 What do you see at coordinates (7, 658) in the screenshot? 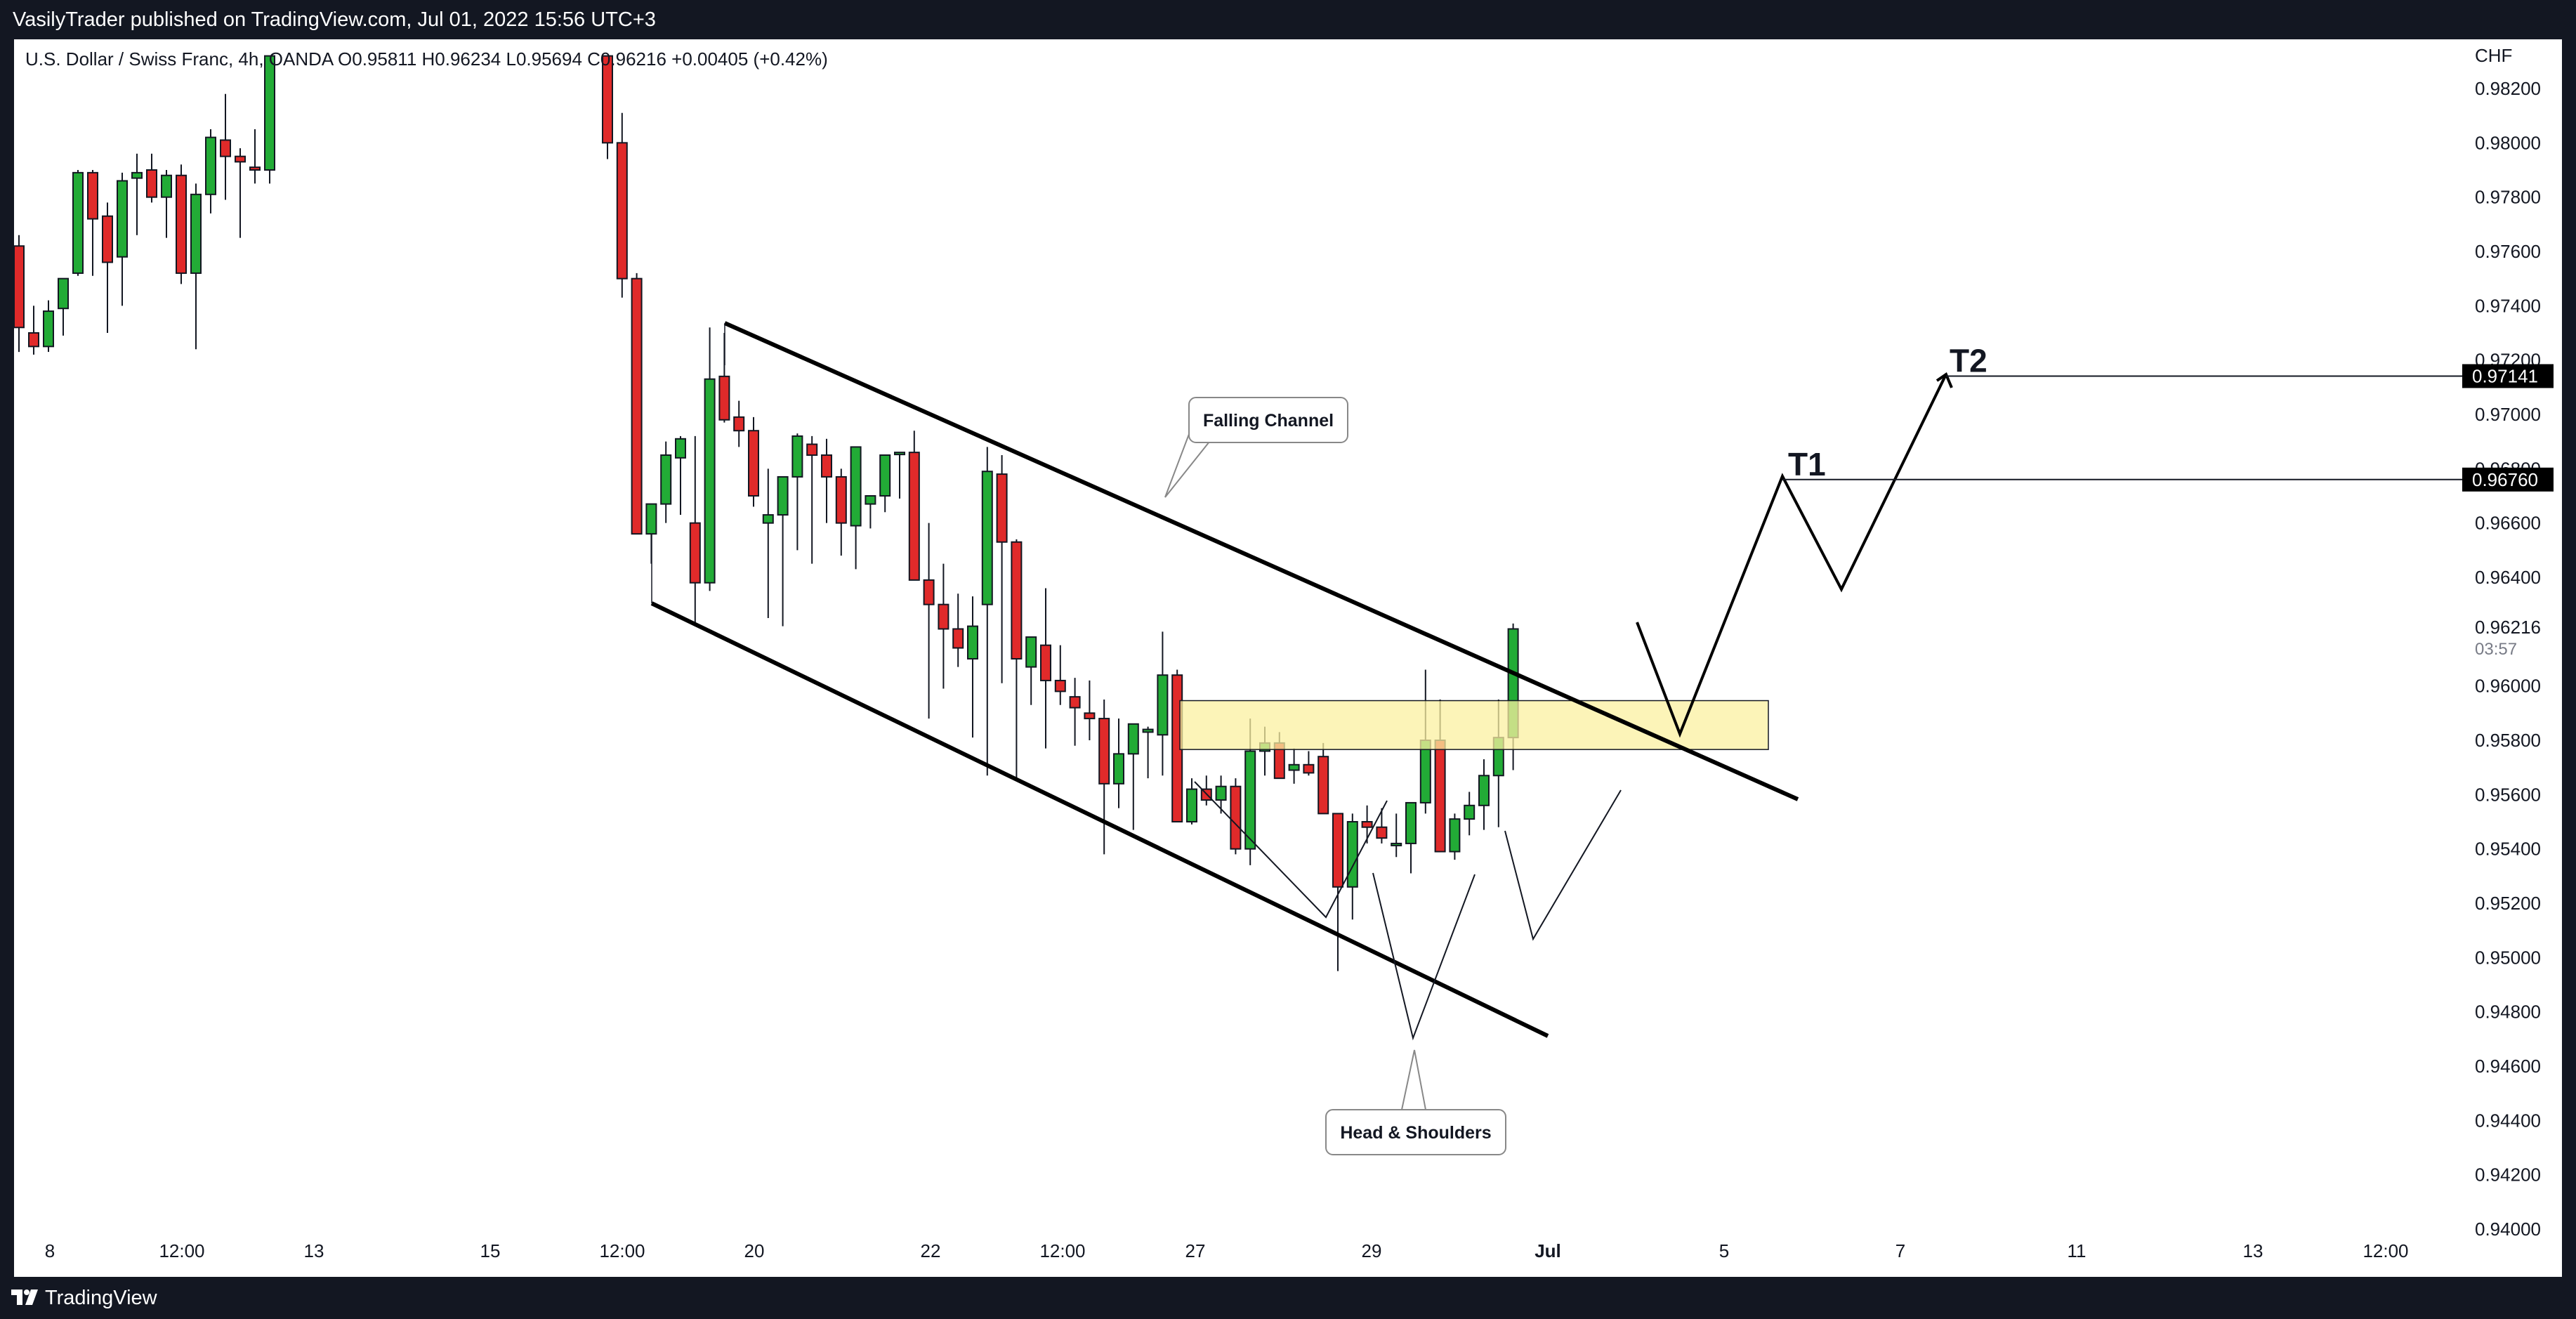
I see `left-border` at bounding box center [7, 658].